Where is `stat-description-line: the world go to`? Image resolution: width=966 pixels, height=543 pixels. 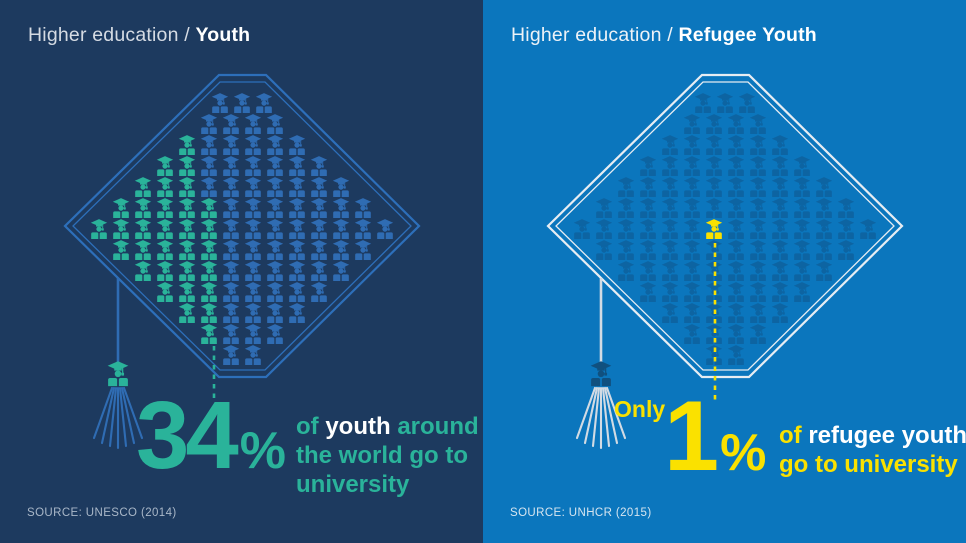
stat-description-line: the world go to is located at coordinates (387, 455).